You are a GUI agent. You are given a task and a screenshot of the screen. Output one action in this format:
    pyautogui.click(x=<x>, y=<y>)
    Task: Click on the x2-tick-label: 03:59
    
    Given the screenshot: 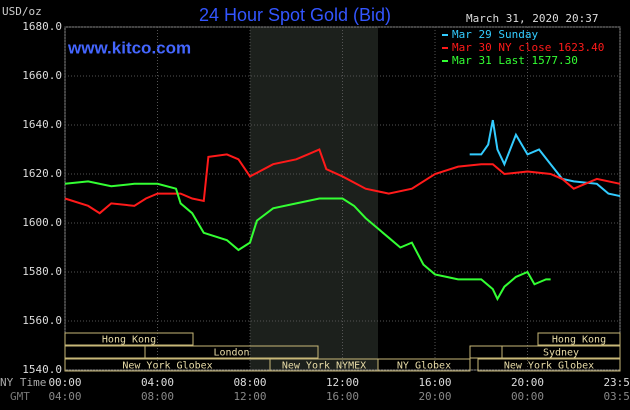 What is the action you would take?
    pyautogui.click(x=616, y=396)
    